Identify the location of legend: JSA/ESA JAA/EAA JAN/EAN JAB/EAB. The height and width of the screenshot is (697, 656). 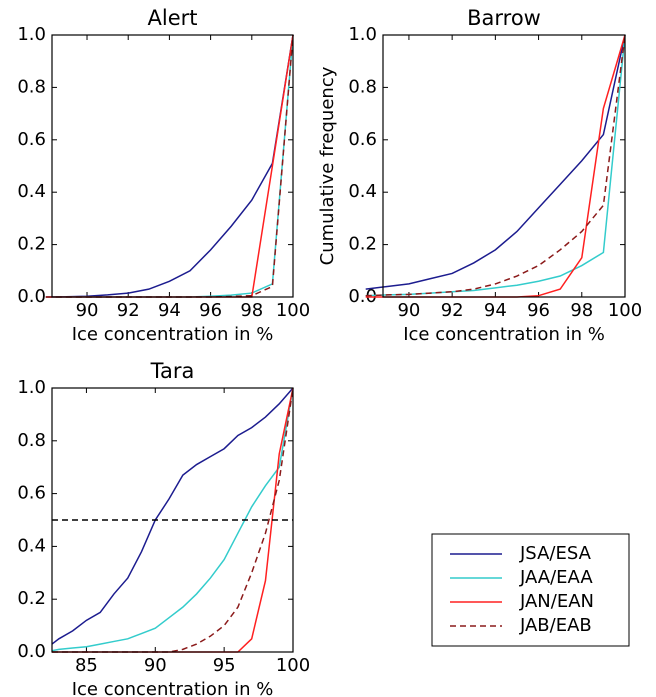
(530, 590).